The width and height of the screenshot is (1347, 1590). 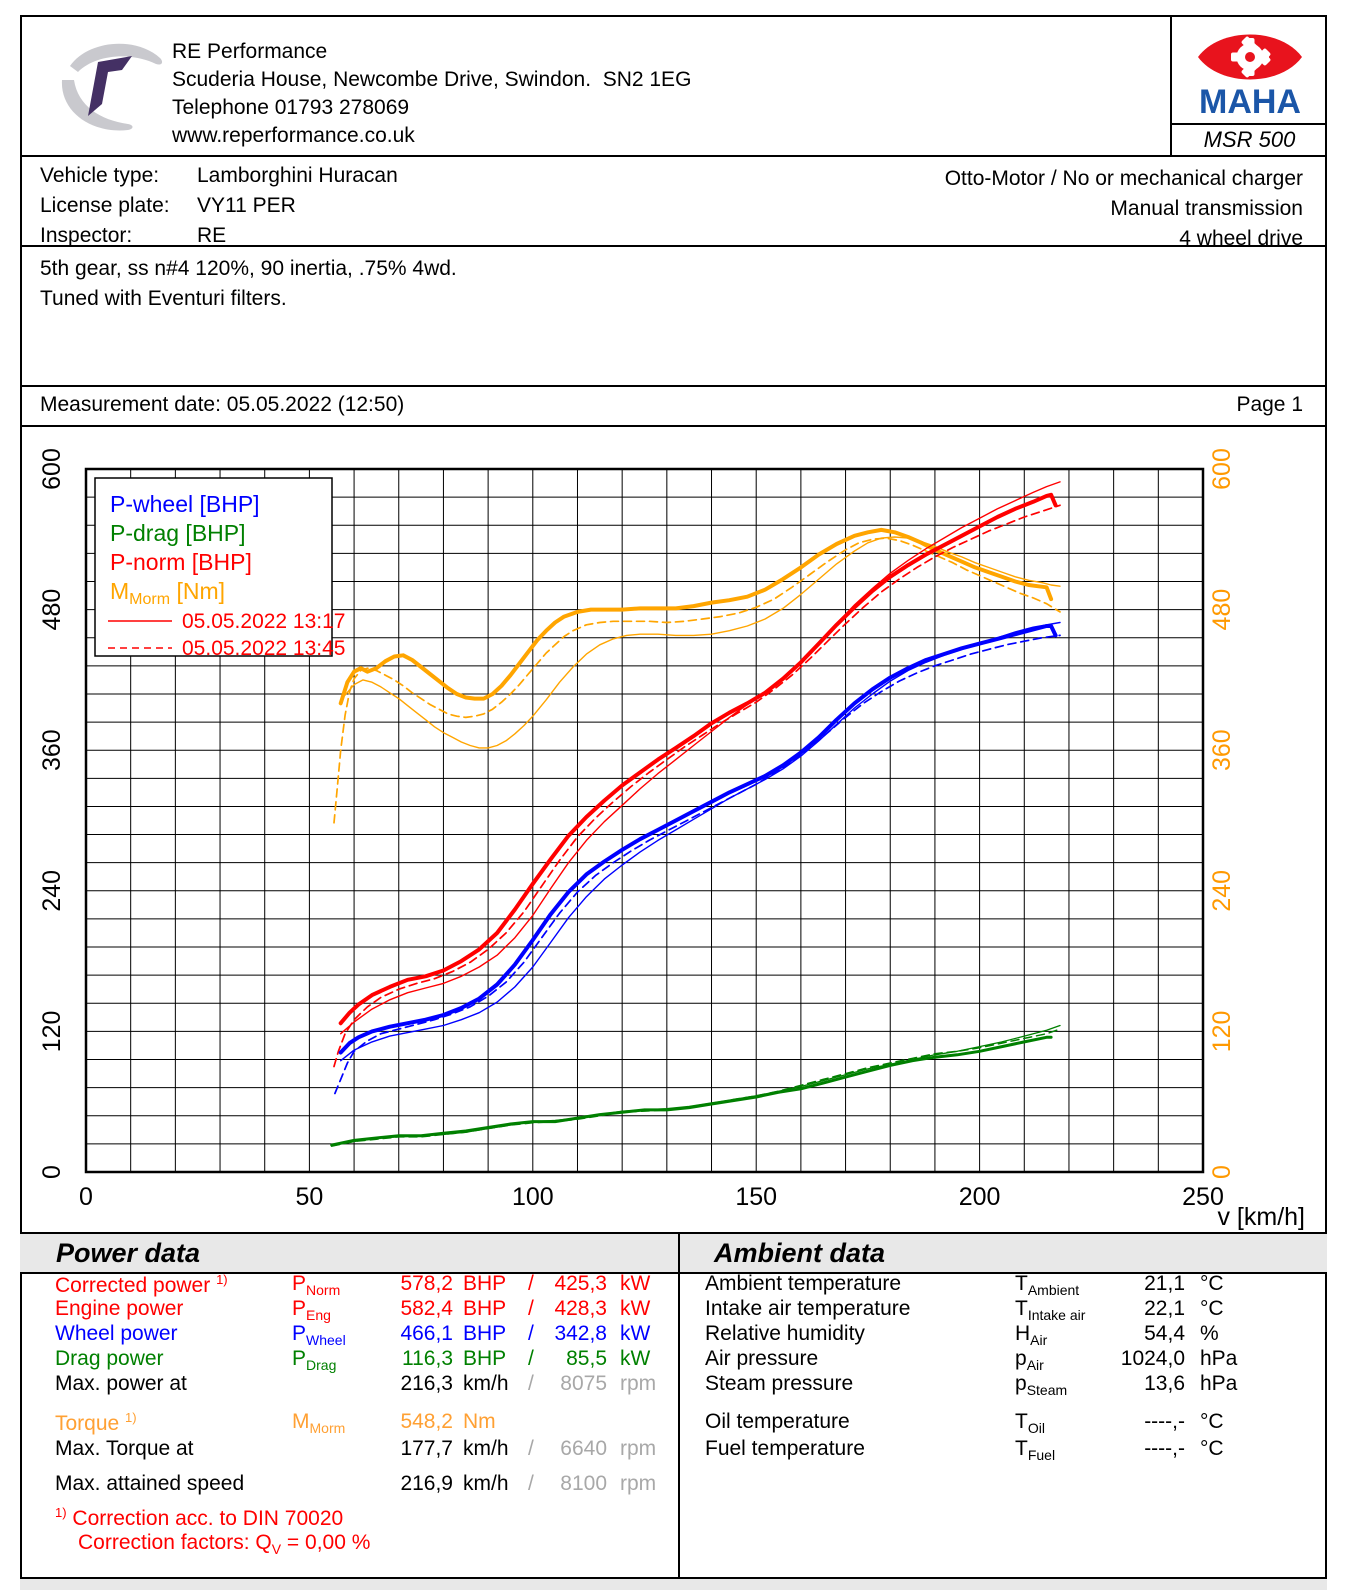 What do you see at coordinates (86, 1197) in the screenshot?
I see `x-tick-label: 0` at bounding box center [86, 1197].